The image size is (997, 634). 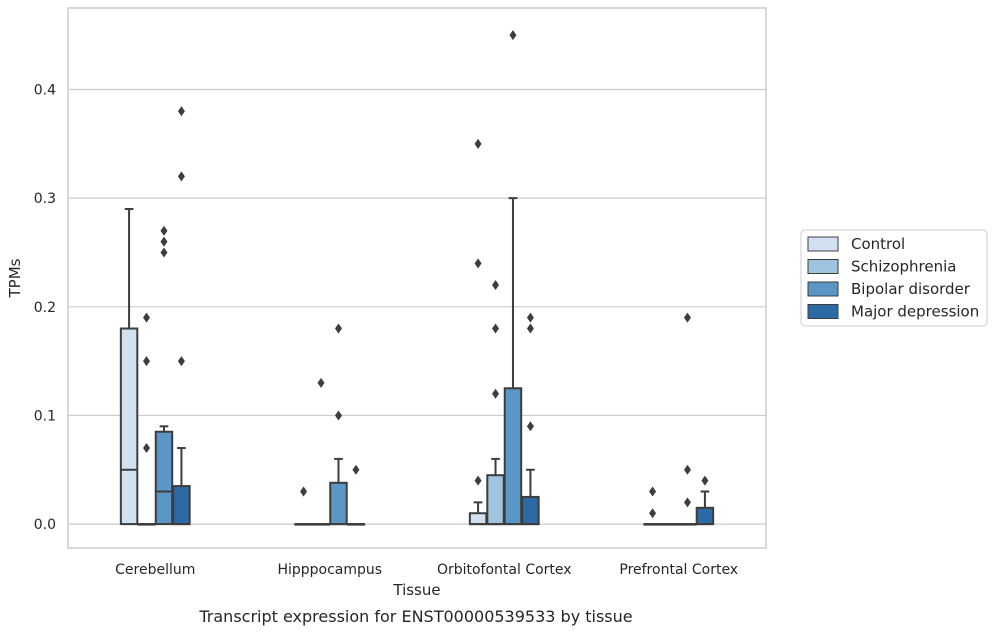 I want to click on legend-label: Control, so click(x=878, y=244).